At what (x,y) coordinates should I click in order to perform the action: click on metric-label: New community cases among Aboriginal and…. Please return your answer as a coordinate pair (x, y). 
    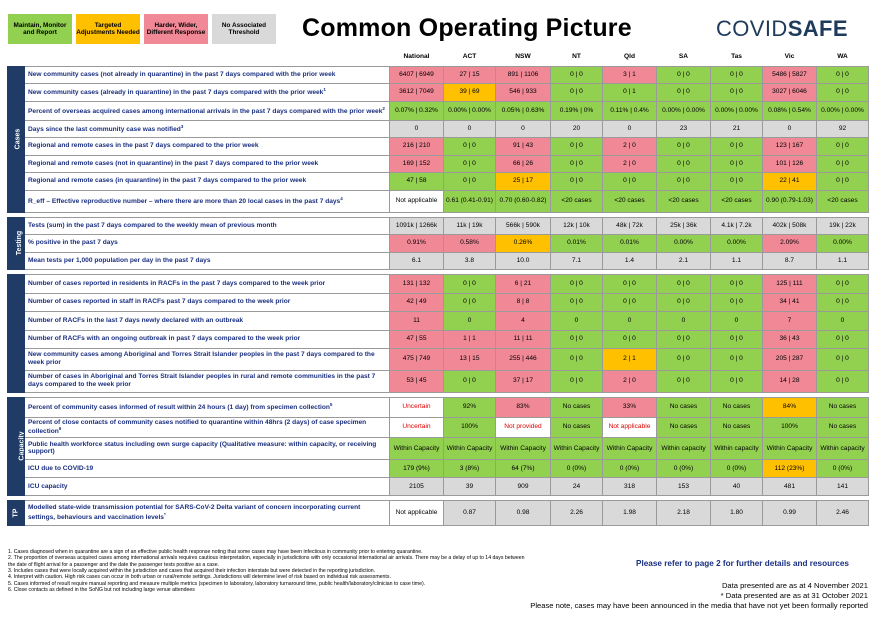
    Looking at the image, I should click on (207, 359).